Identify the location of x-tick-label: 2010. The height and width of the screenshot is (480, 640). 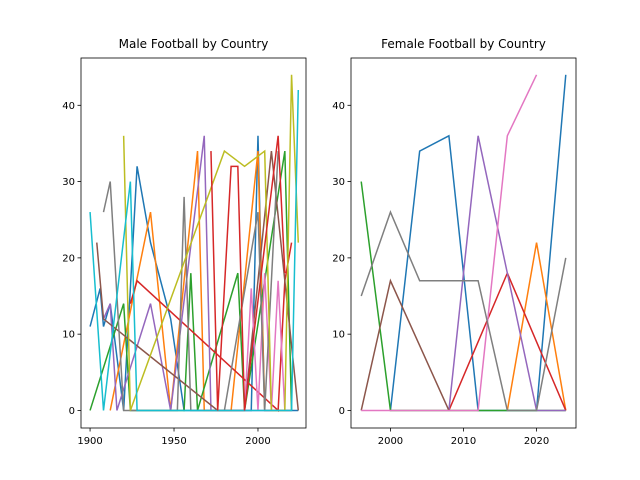
(463, 441).